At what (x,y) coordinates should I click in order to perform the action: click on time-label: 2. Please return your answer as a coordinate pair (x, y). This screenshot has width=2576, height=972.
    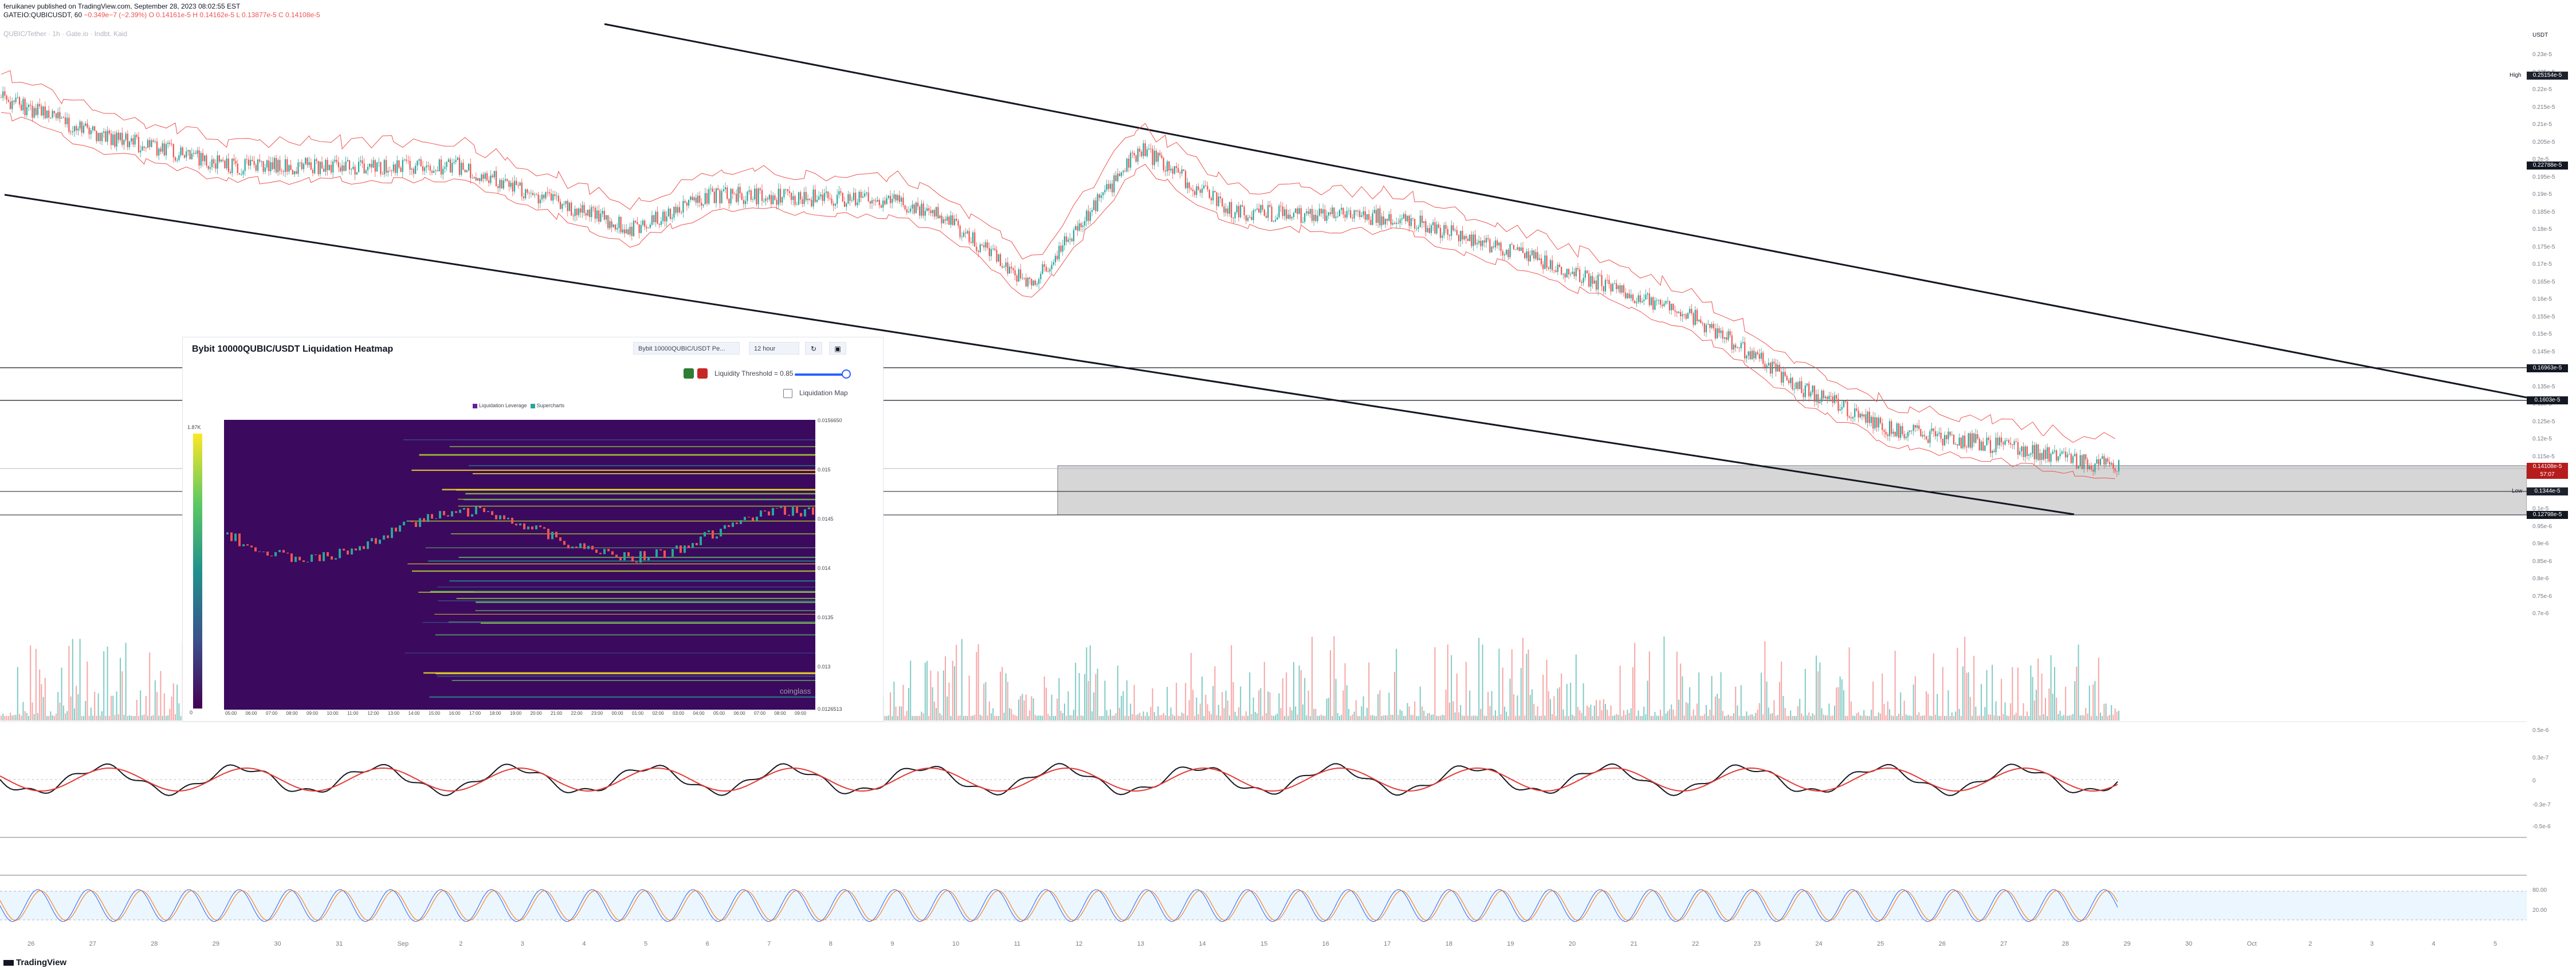
    Looking at the image, I should click on (461, 943).